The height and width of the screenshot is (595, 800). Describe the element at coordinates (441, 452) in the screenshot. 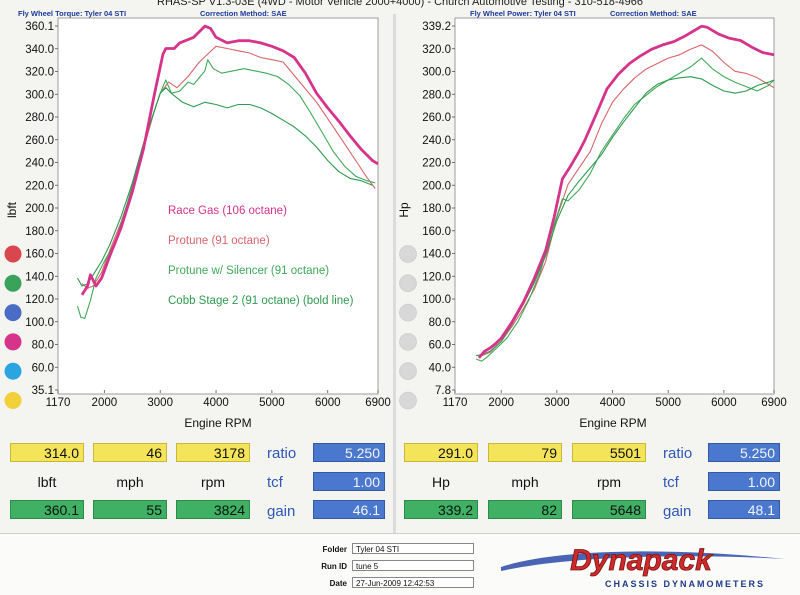

I see `right-power-current: 291.0` at that location.